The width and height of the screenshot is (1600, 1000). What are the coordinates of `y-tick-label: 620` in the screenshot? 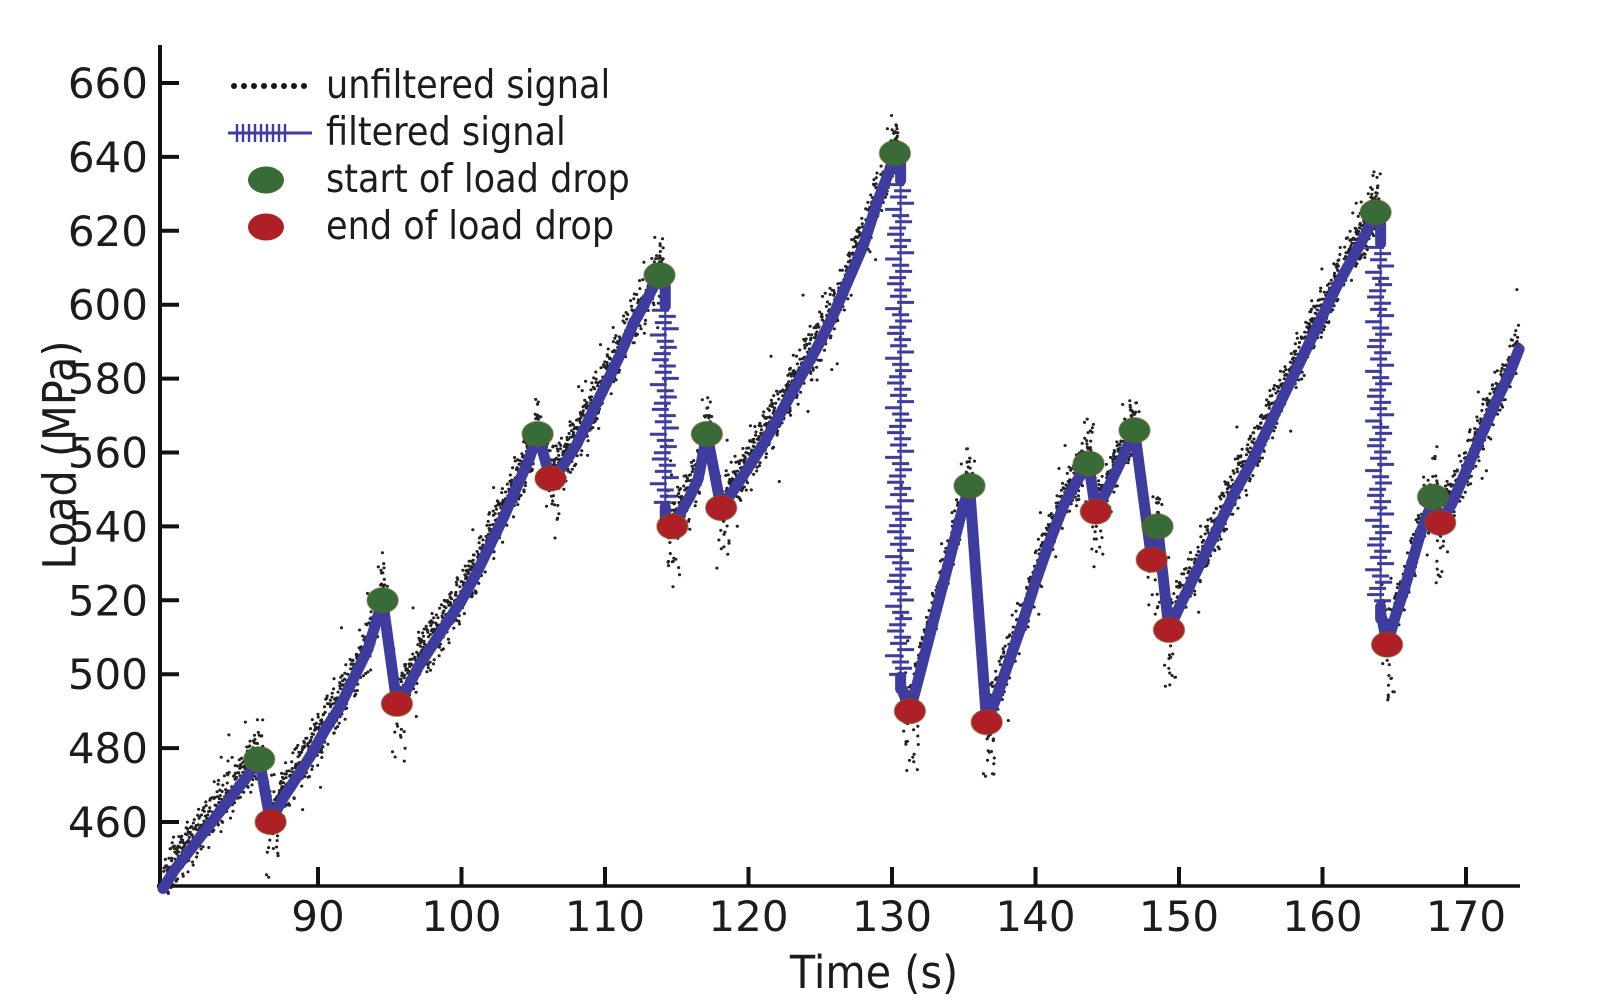 It's located at (108, 231).